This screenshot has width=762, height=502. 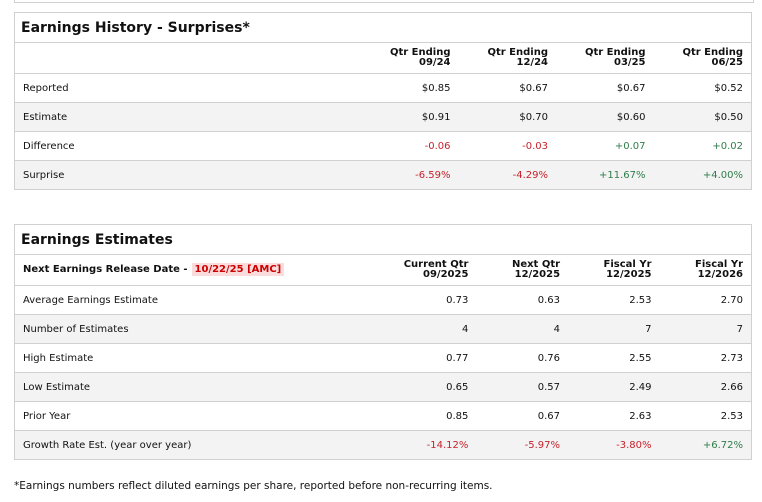 What do you see at coordinates (605, 174) in the screenshot?
I see `value-cell: +11.67%` at bounding box center [605, 174].